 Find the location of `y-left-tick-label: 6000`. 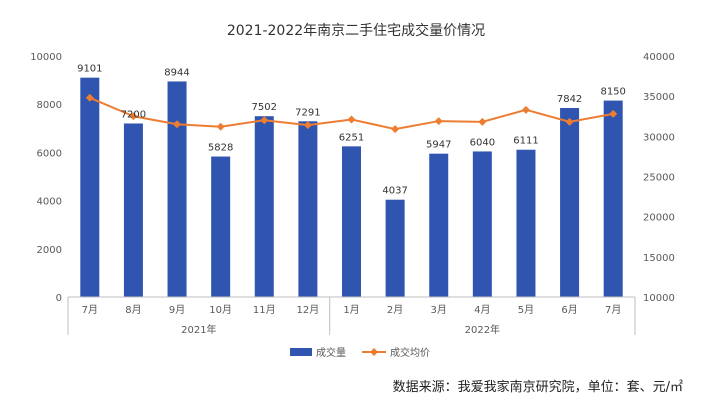

y-left-tick-label: 6000 is located at coordinates (49, 153).